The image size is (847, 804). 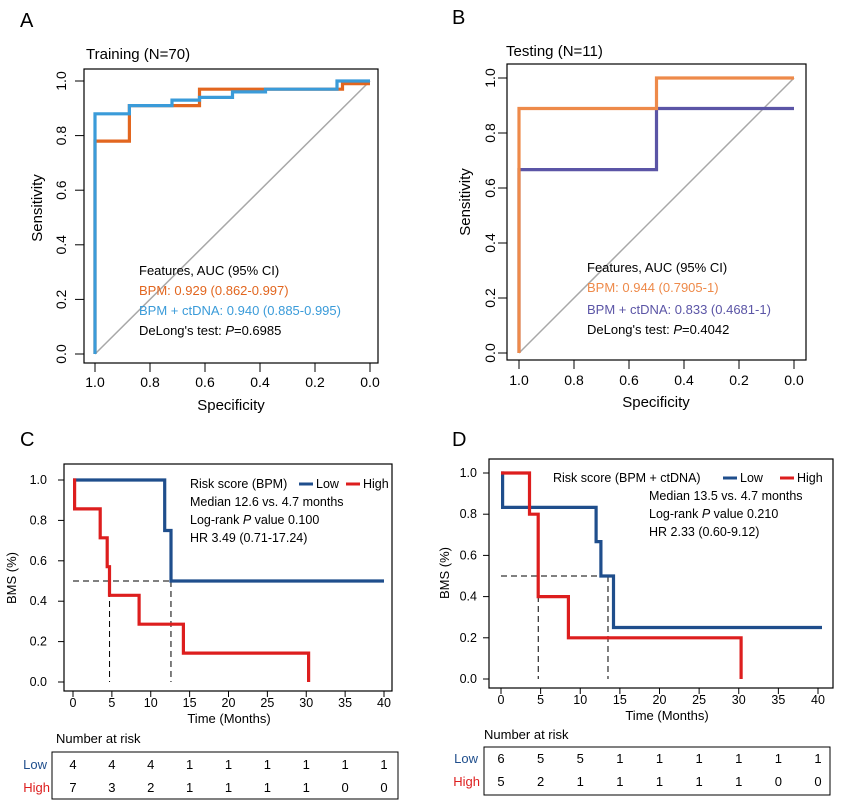 I want to click on x-tick-label-b: 0.2, so click(x=739, y=380).